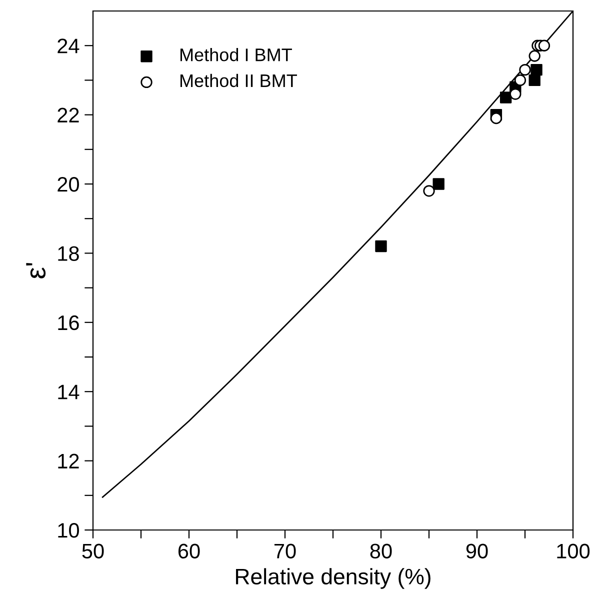 The height and width of the screenshot is (597, 597). What do you see at coordinates (68, 461) in the screenshot?
I see `y-tick-label: 12` at bounding box center [68, 461].